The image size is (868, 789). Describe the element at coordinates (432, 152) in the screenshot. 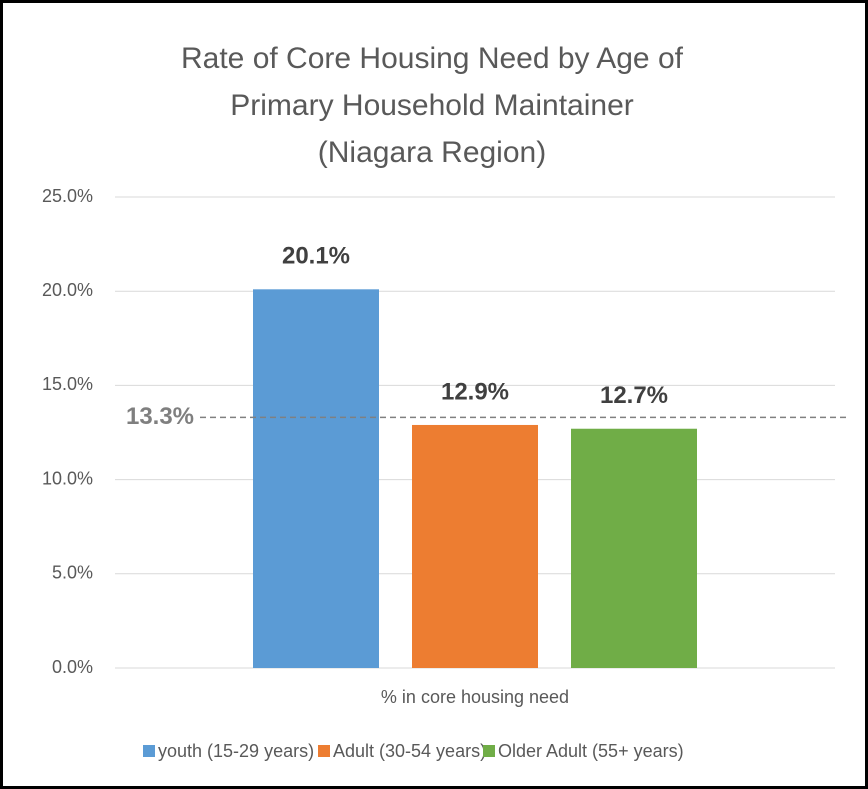

I see `chart-title: (Niagara Region)` at that location.